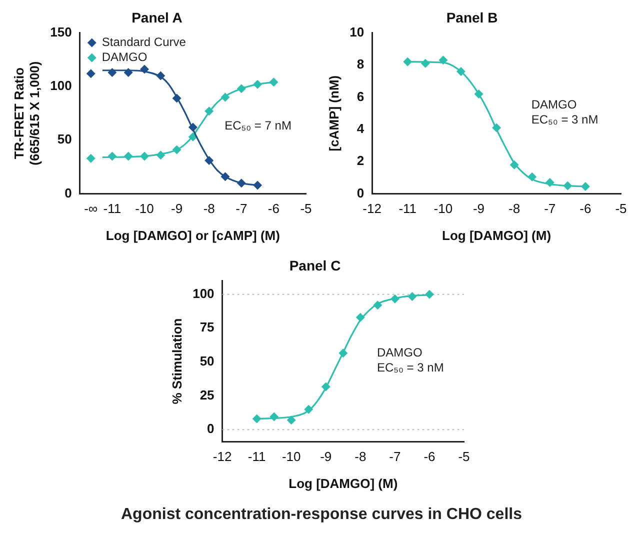  What do you see at coordinates (357, 32) in the screenshot?
I see `y-tick-label: 10` at bounding box center [357, 32].